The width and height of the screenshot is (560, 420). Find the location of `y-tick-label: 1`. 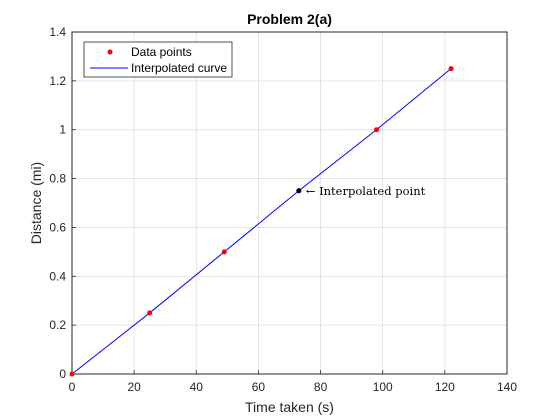

y-tick-label: 1 is located at coordinates (62, 130).